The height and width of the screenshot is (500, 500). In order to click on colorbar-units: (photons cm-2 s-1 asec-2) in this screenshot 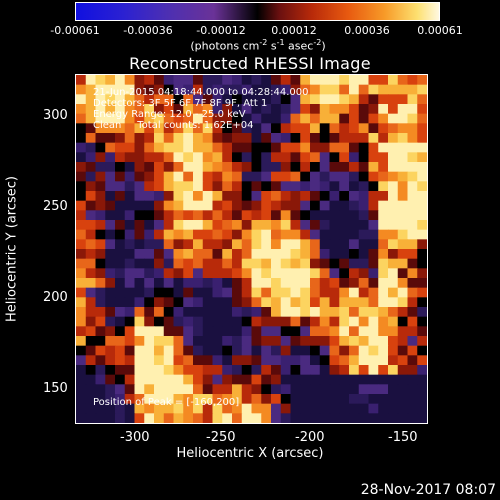, I will do `click(258, 45)`.